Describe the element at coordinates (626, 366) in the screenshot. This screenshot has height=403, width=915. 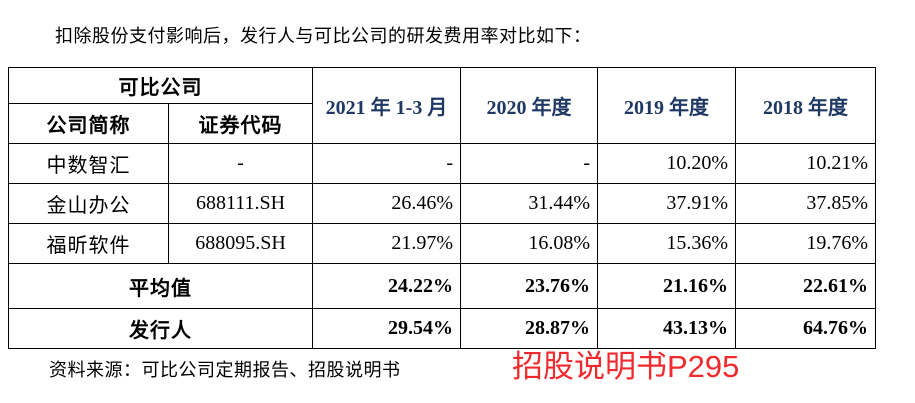
I see `prospectus-page-annotation: 招股说明书P295` at that location.